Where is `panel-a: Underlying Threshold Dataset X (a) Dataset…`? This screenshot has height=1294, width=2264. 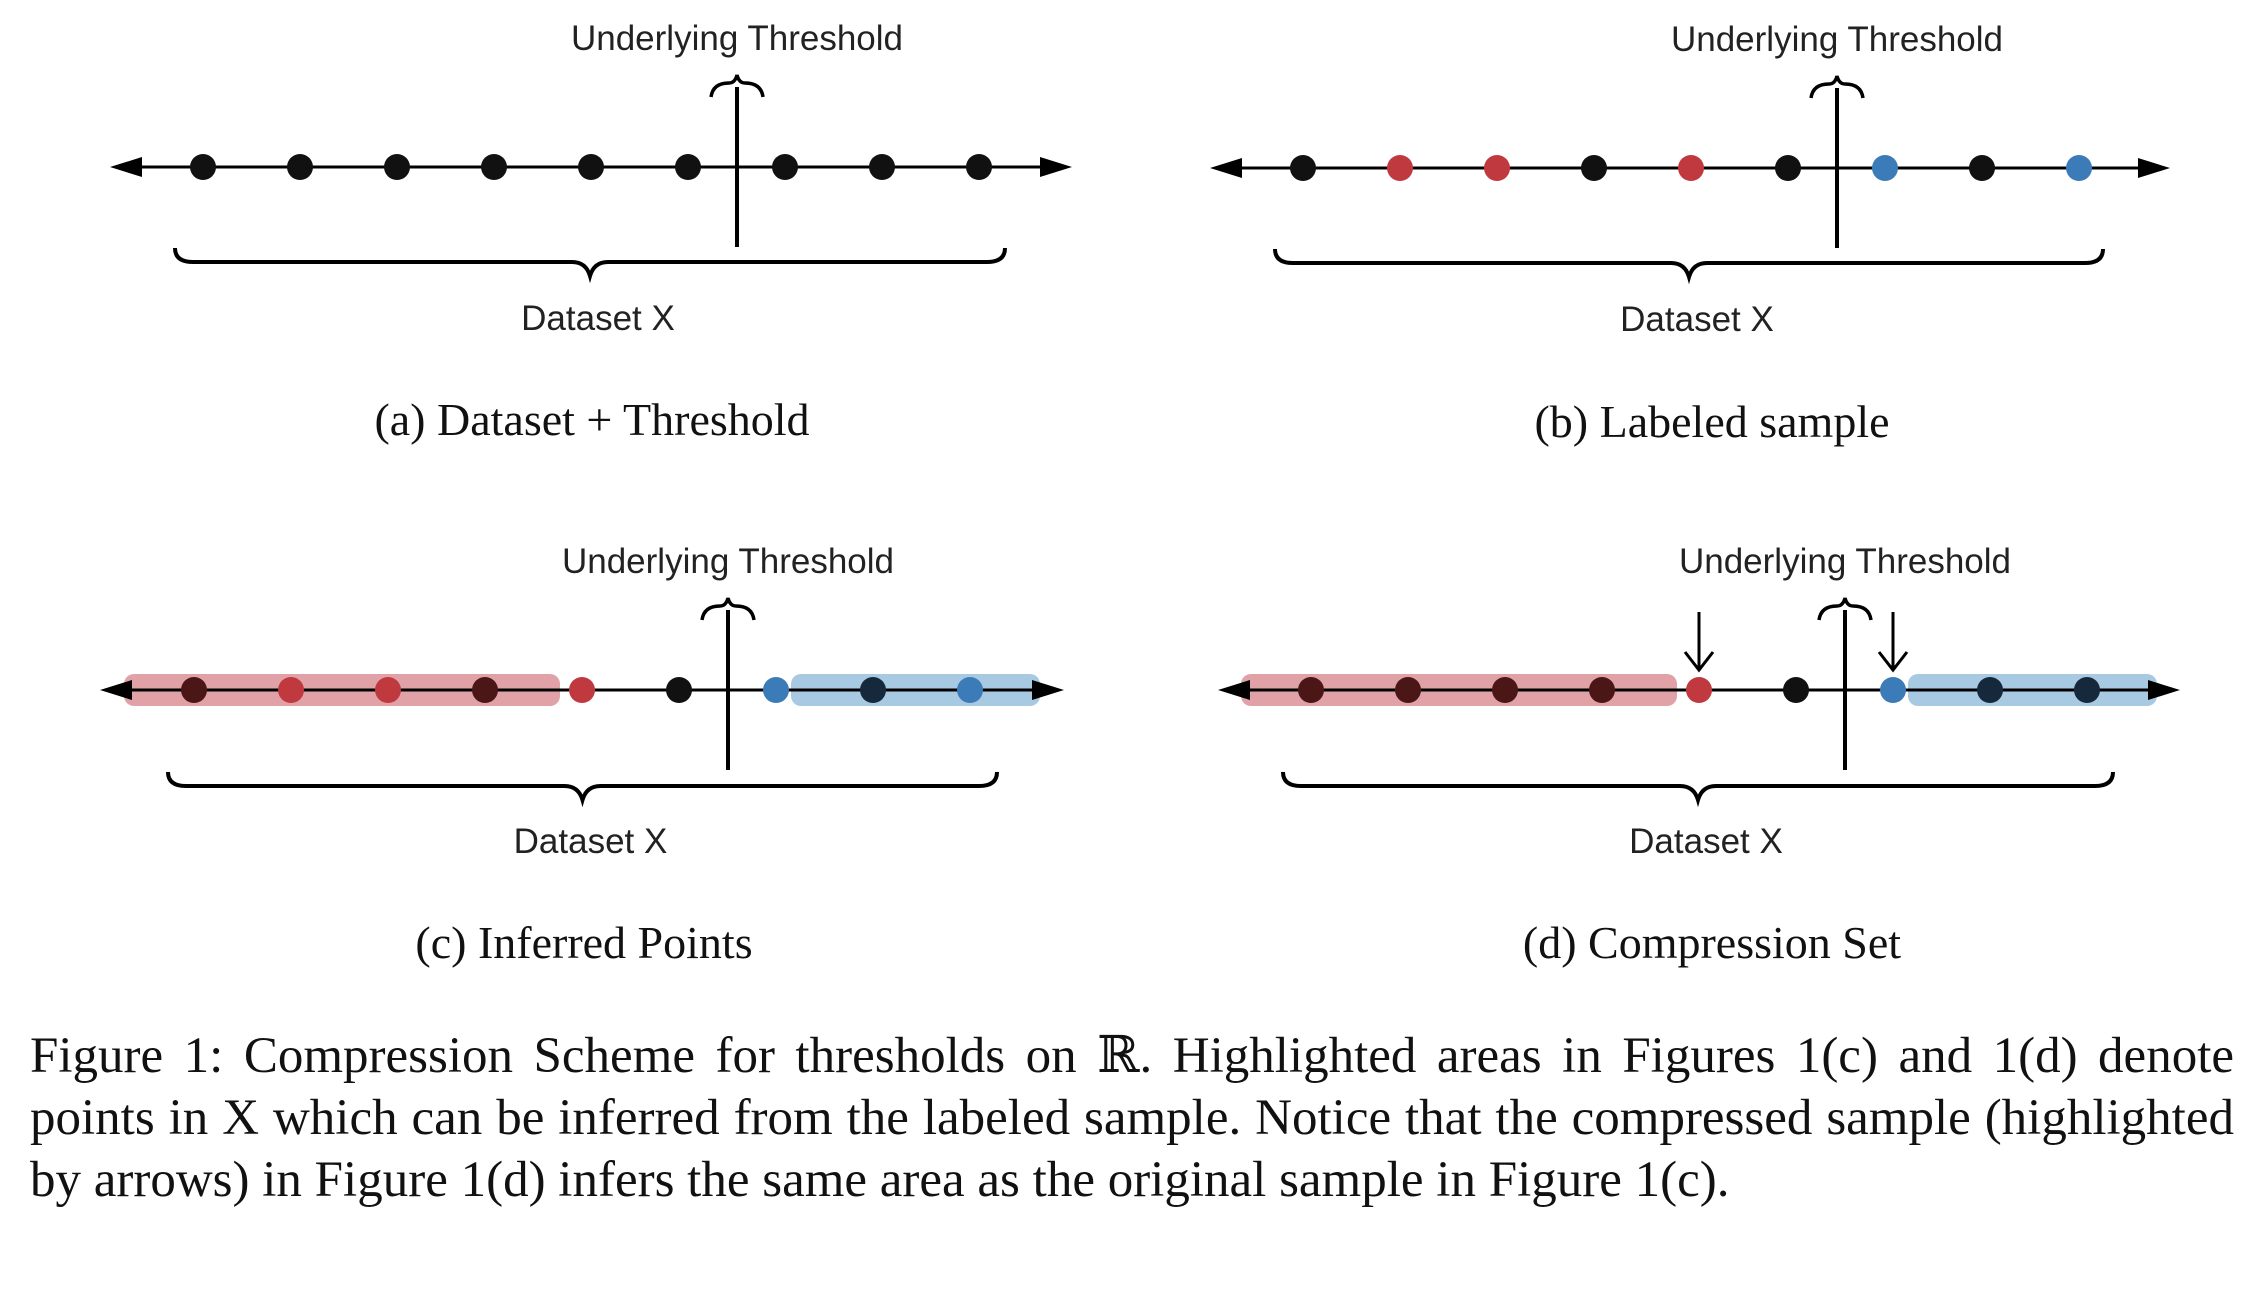 panel-a: Underlying Threshold Dataset X (a) Dataset… is located at coordinates (591, 232).